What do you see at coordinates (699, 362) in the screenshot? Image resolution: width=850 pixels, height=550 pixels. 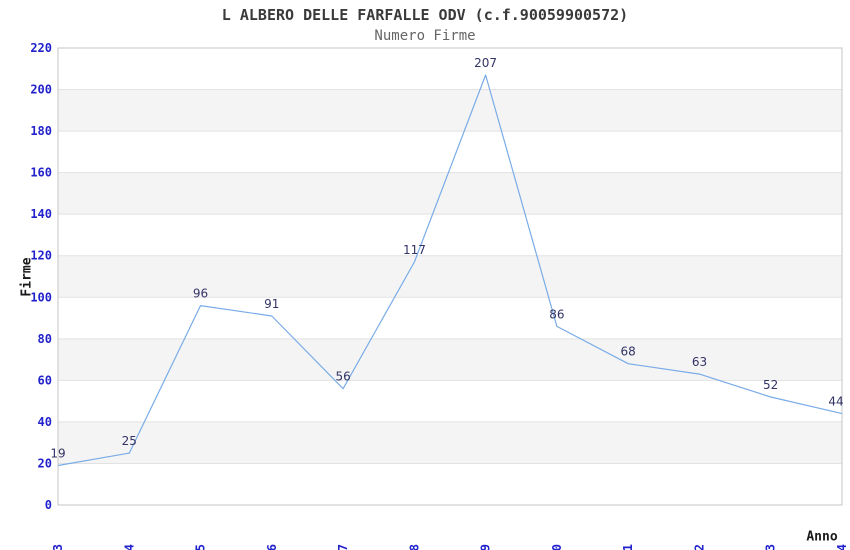 I see `svg-text: 63` at bounding box center [699, 362].